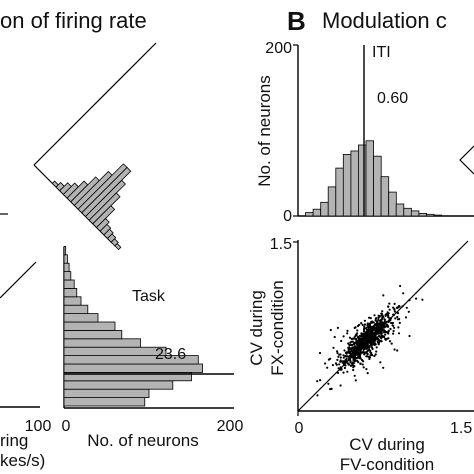  What do you see at coordinates (38, 426) in the screenshot?
I see `x-tick-label-100: 100` at bounding box center [38, 426].